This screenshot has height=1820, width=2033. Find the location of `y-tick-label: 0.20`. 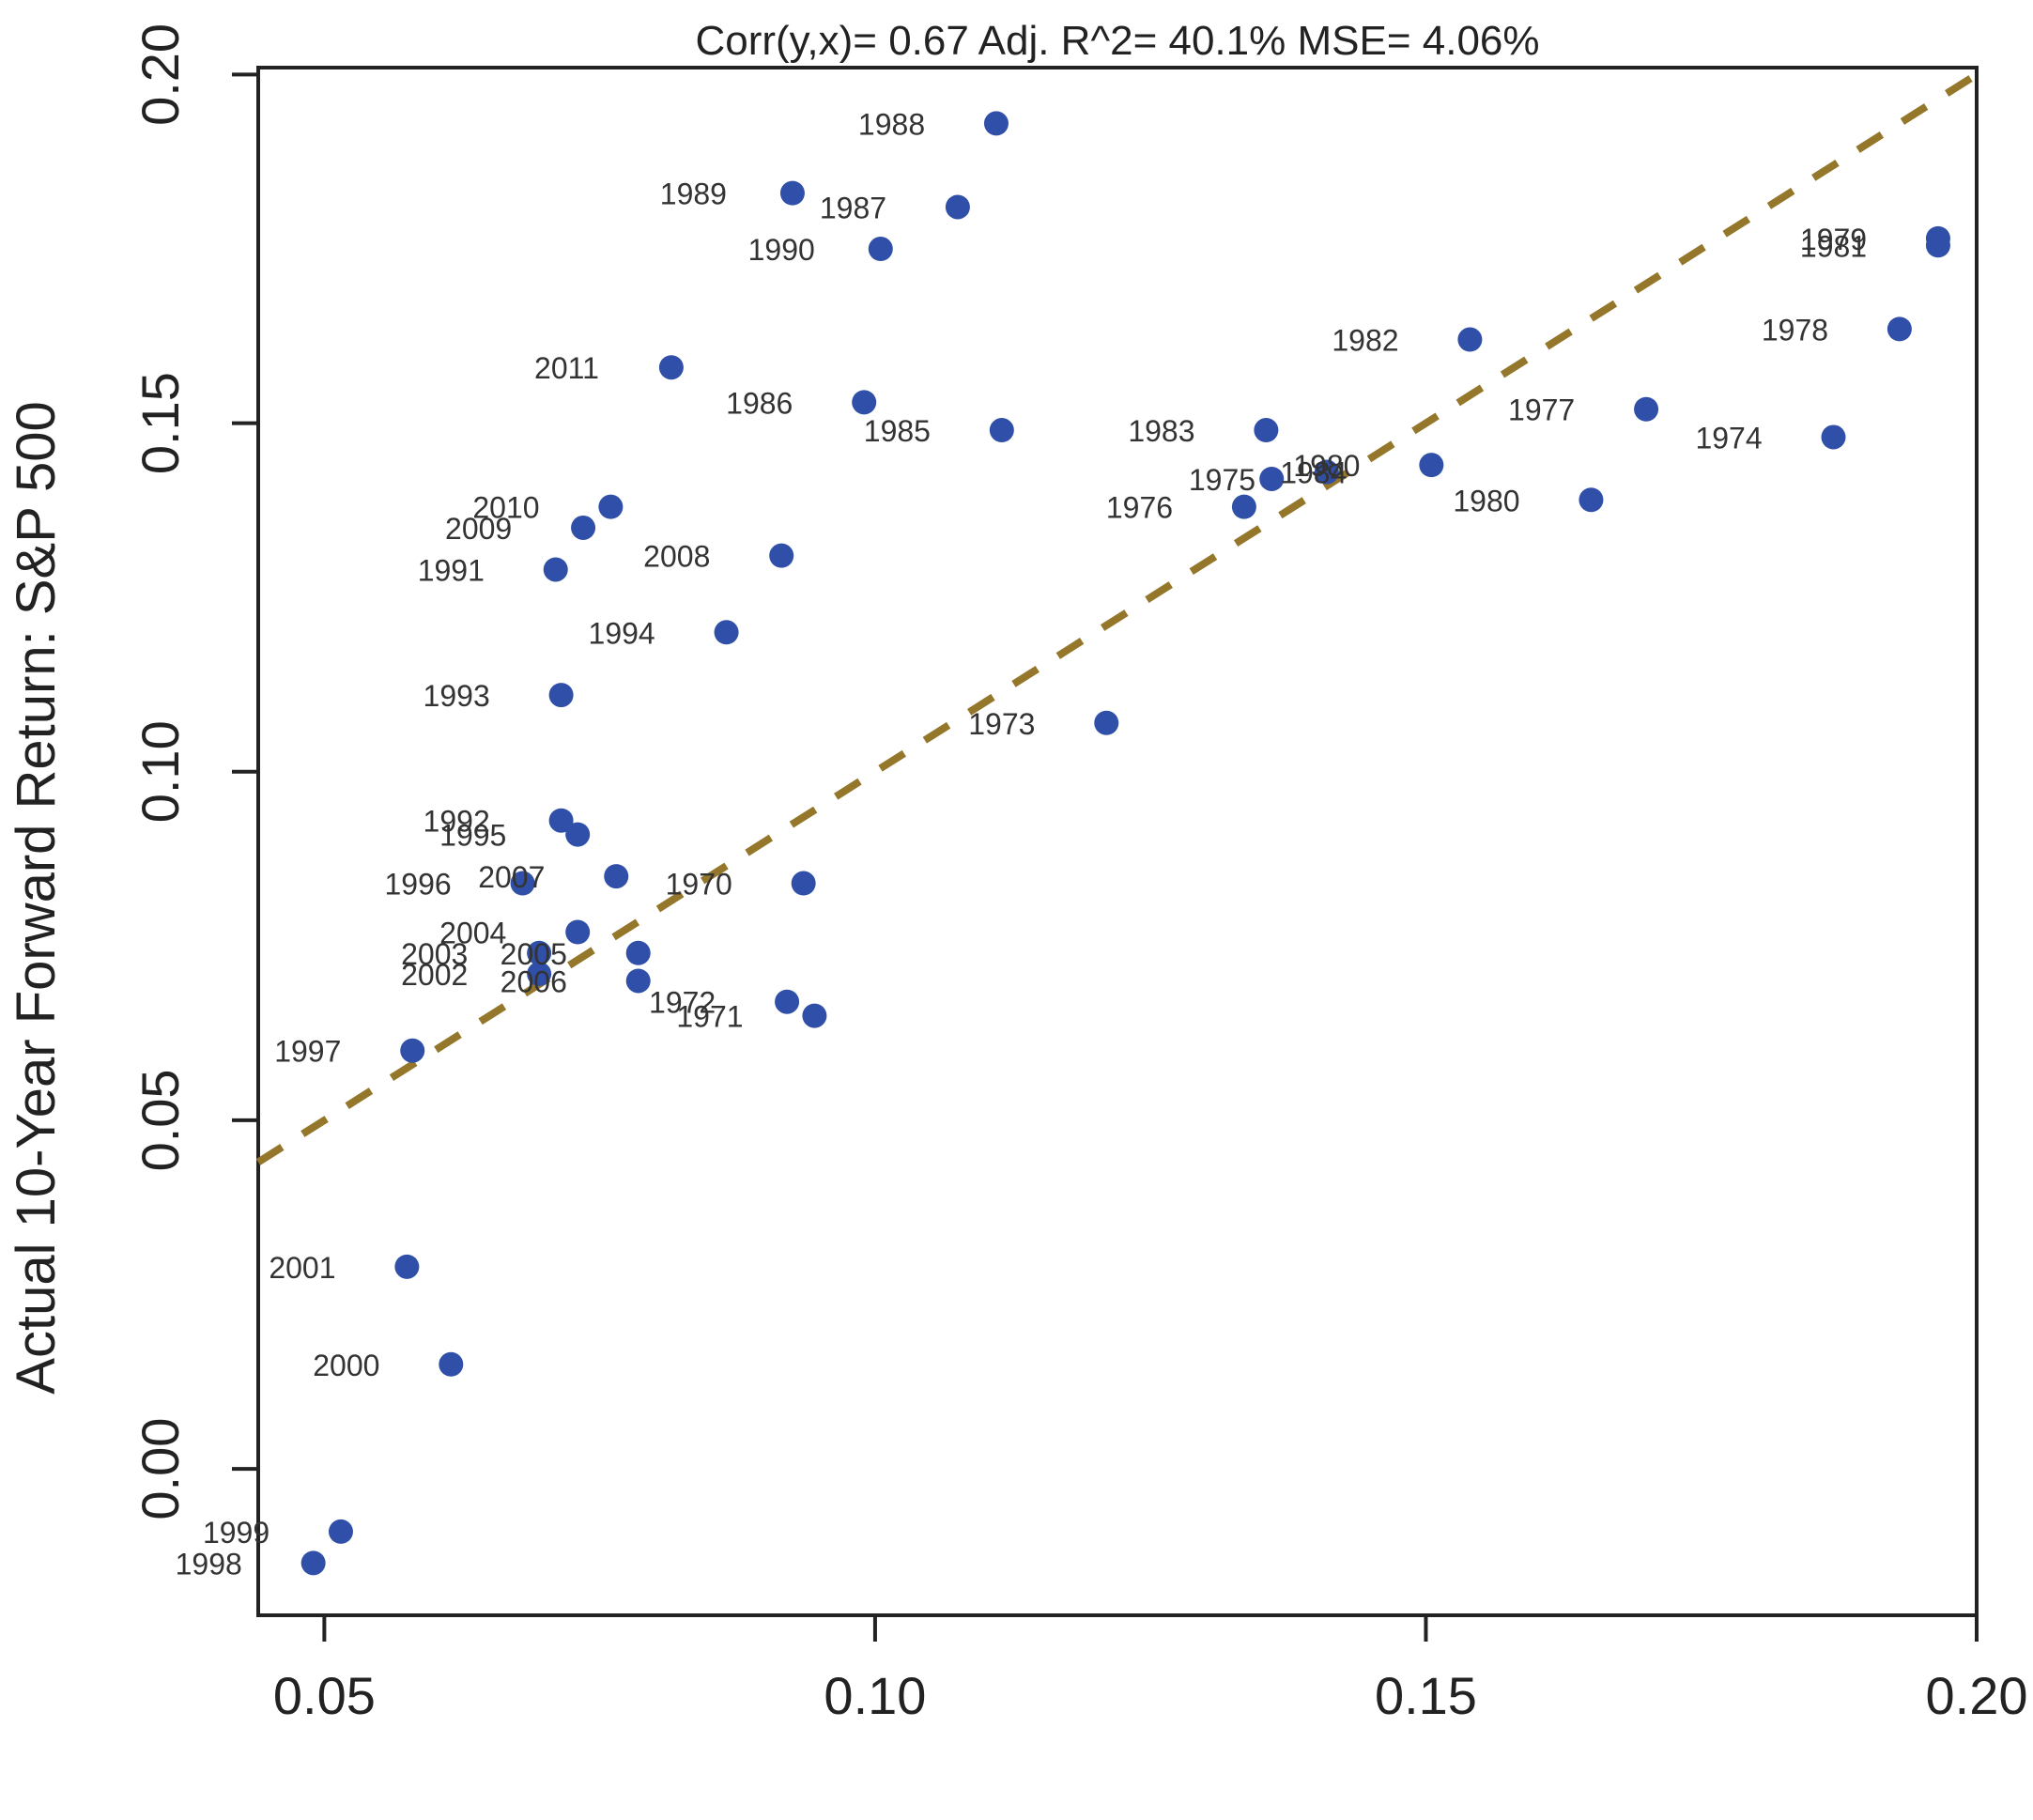

y-tick-label: 0.20 is located at coordinates (160, 74).